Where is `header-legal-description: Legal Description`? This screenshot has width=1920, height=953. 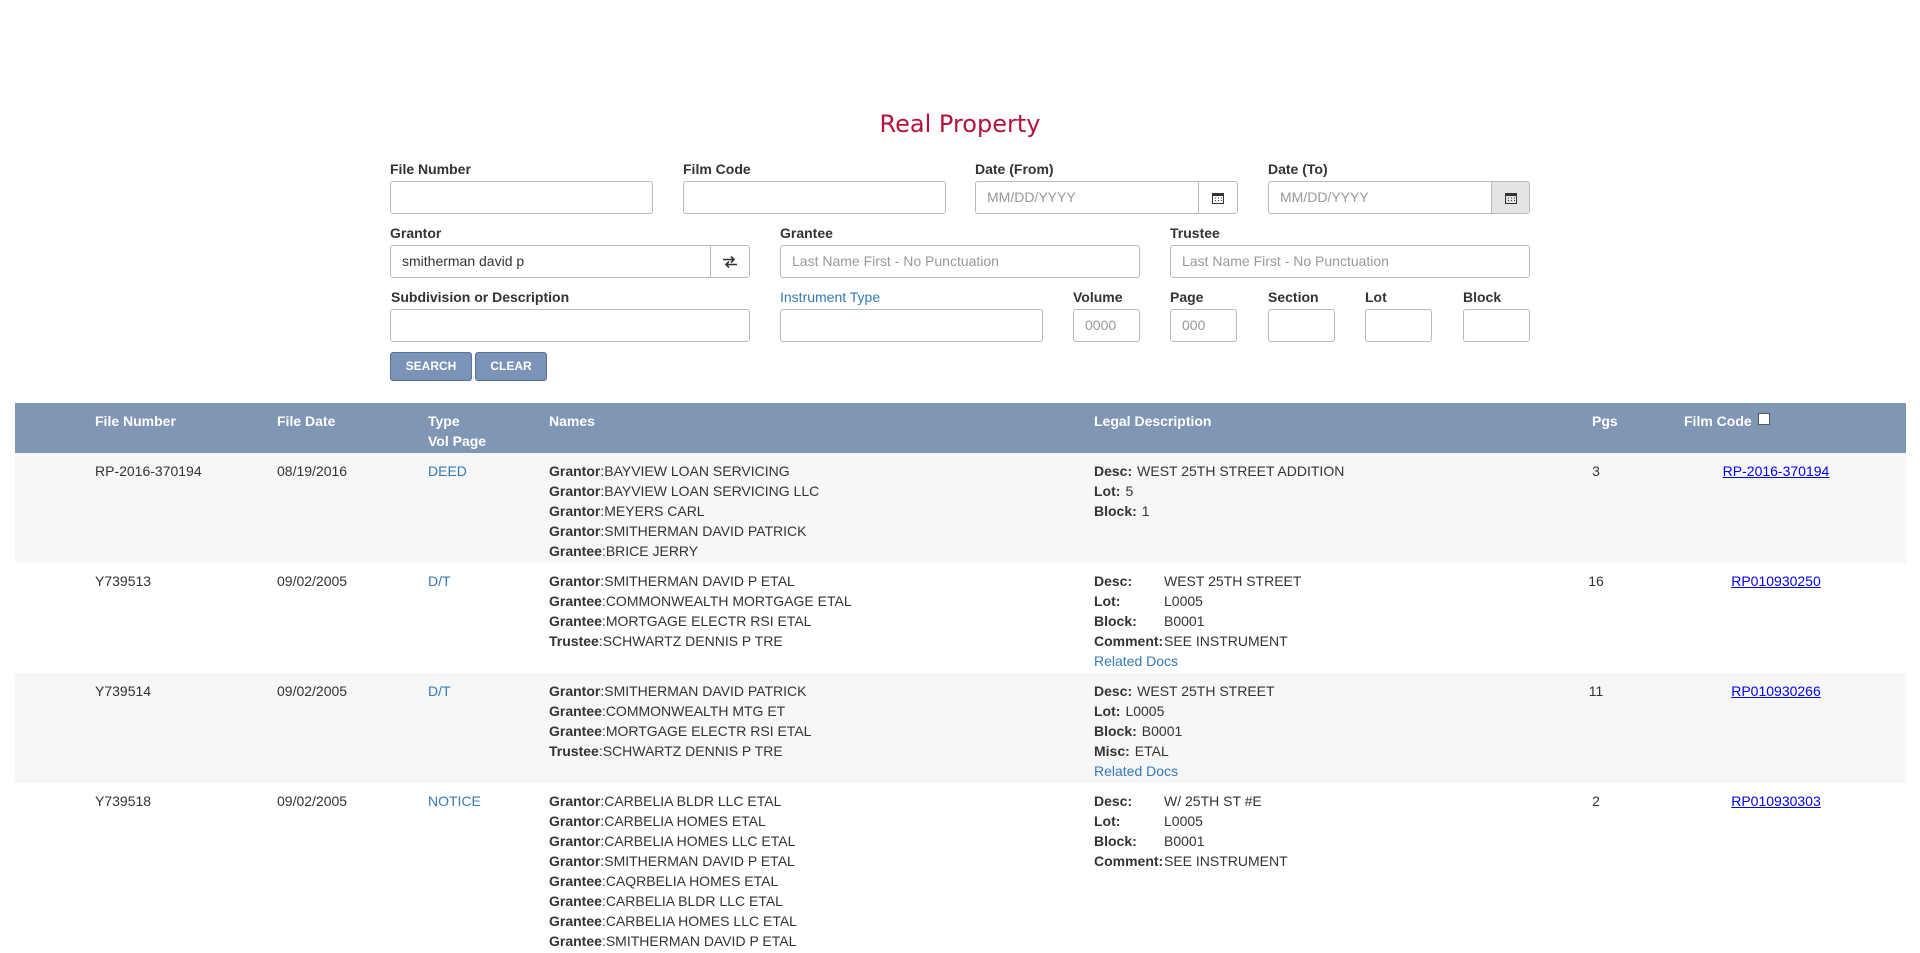
header-legal-description: Legal Description is located at coordinates (1153, 421).